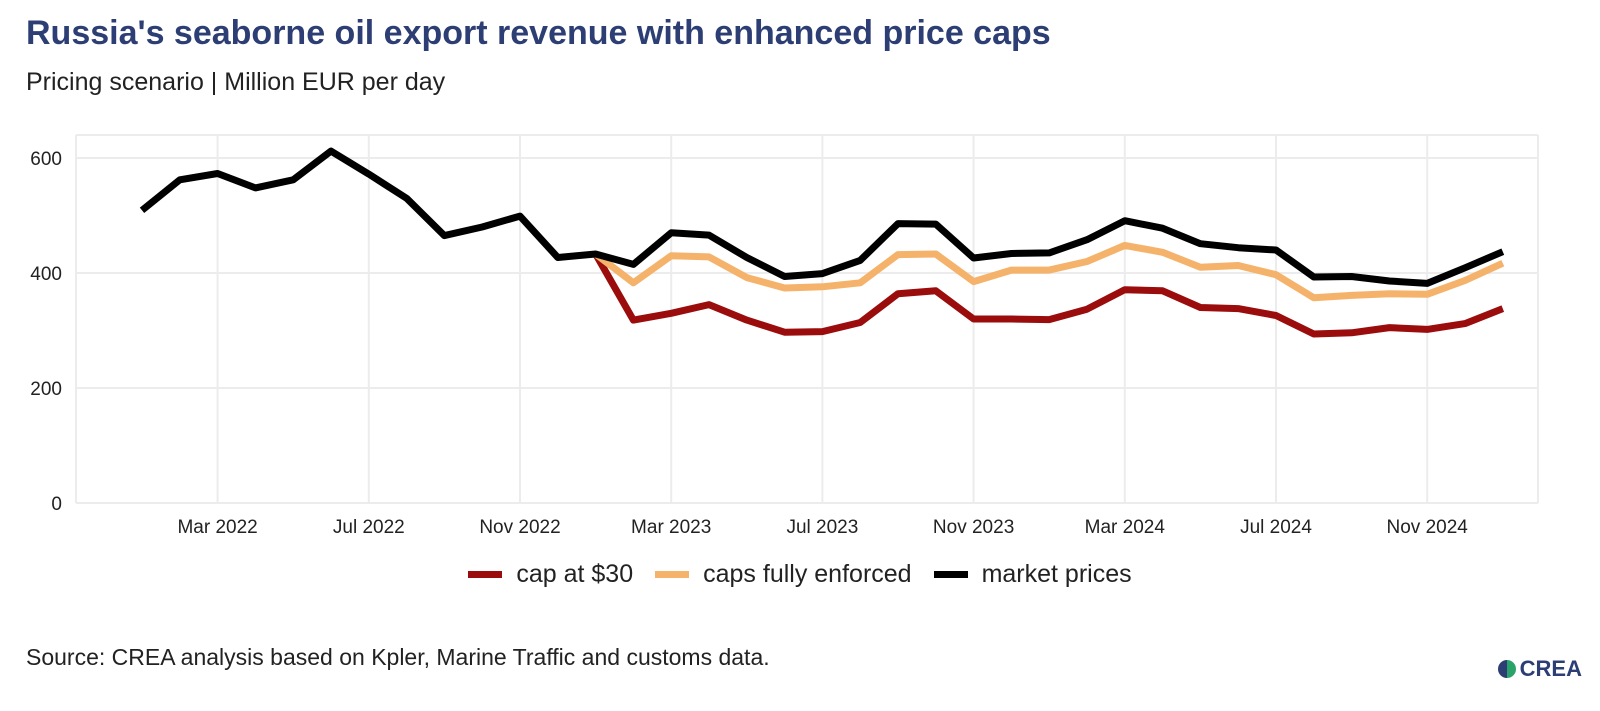 The image size is (1600, 711). What do you see at coordinates (671, 527) in the screenshot?
I see `x-tick-label: Mar 2023` at bounding box center [671, 527].